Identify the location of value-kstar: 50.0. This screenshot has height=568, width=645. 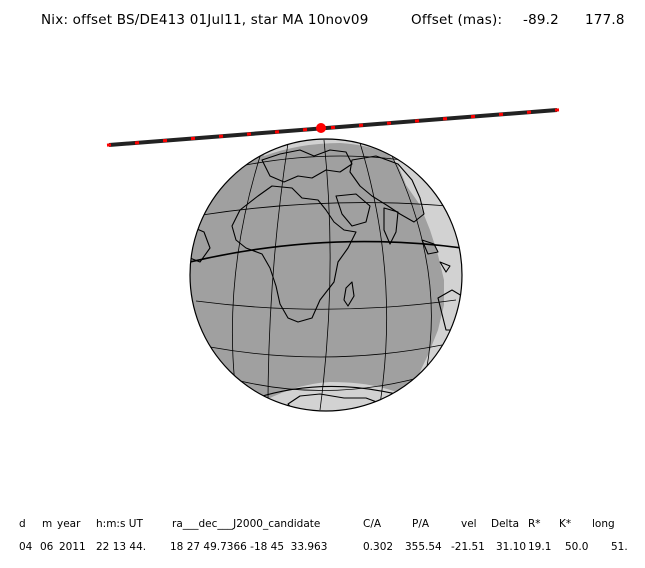
(577, 547).